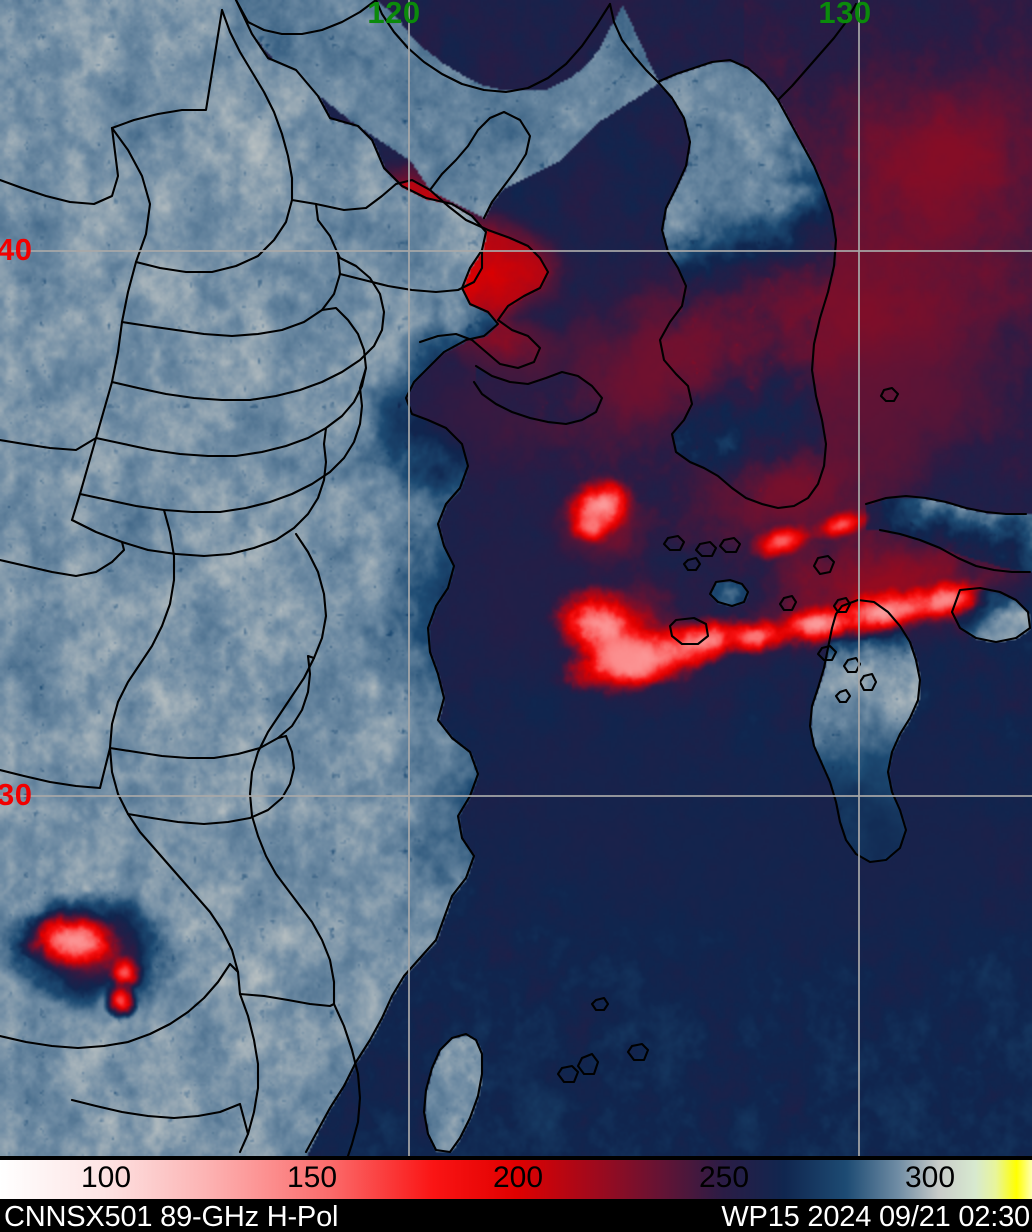 This screenshot has width=1032, height=1232. Describe the element at coordinates (875, 1216) in the screenshot. I see `storm-timestamp-label: WP15 2024 09/21 02:30` at that location.